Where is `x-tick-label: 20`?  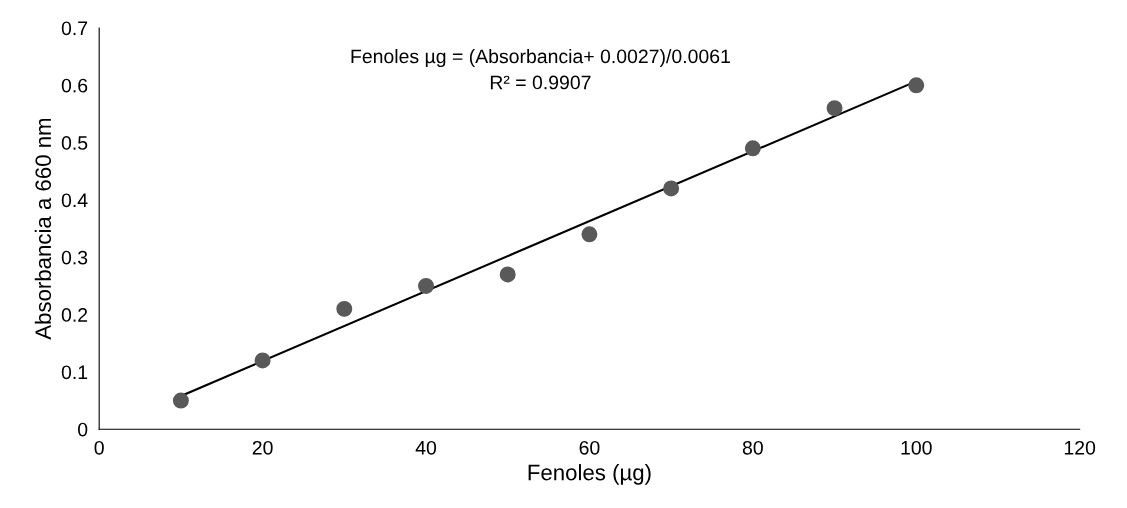 x-tick-label: 20 is located at coordinates (262, 447).